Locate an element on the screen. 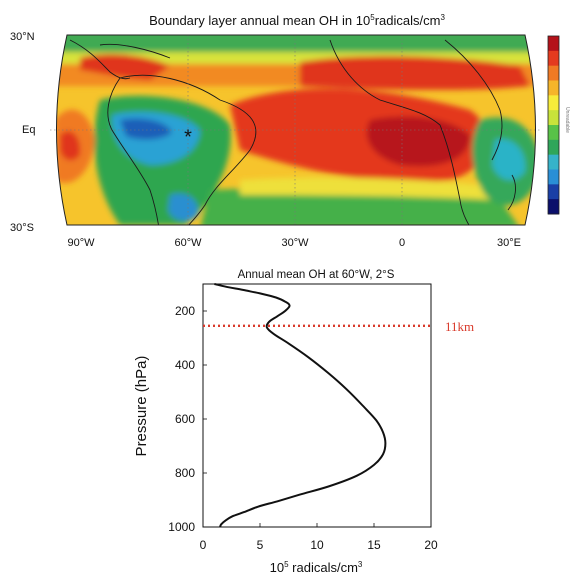 The image size is (576, 579). field-south-yellow is located at coordinates (367, 188).